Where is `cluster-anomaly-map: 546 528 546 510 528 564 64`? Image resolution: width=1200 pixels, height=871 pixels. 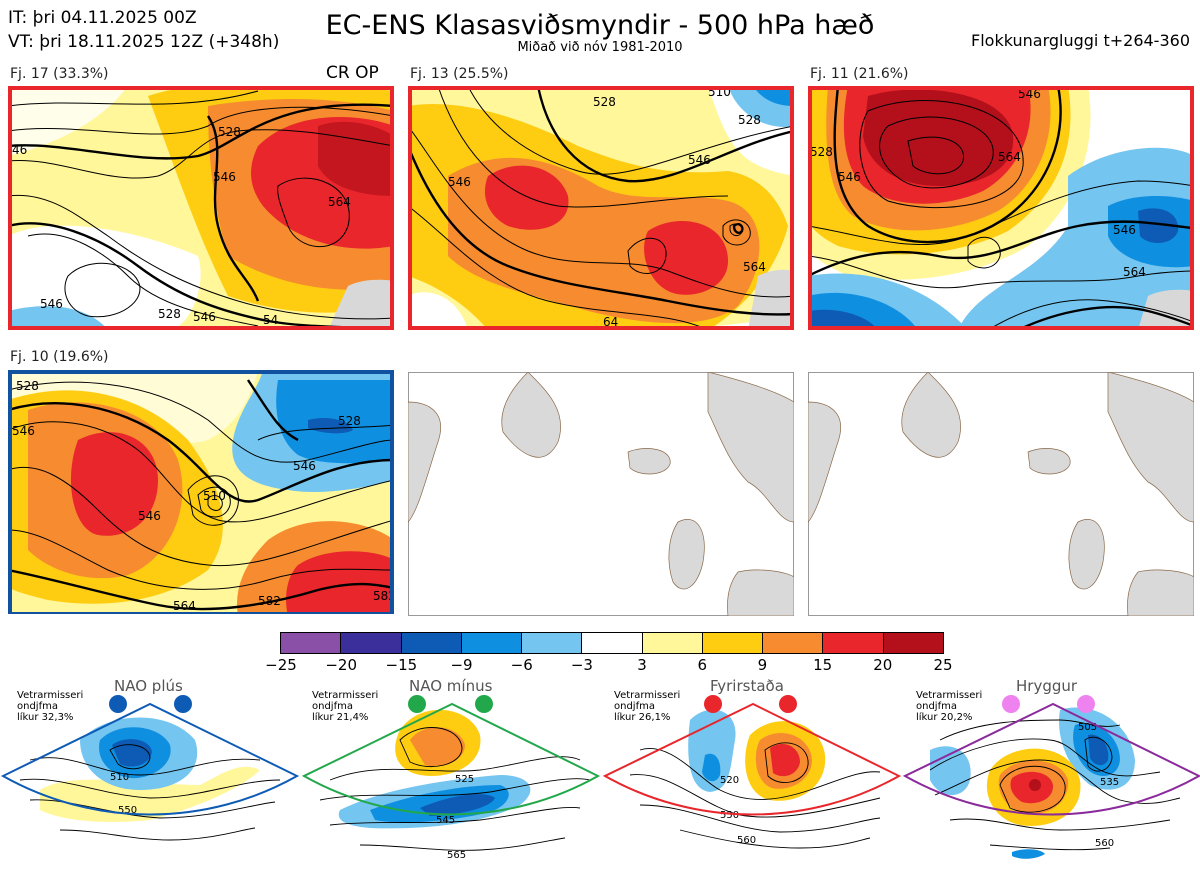 cluster-anomaly-map: 546 528 546 510 528 564 64 is located at coordinates (601, 208).